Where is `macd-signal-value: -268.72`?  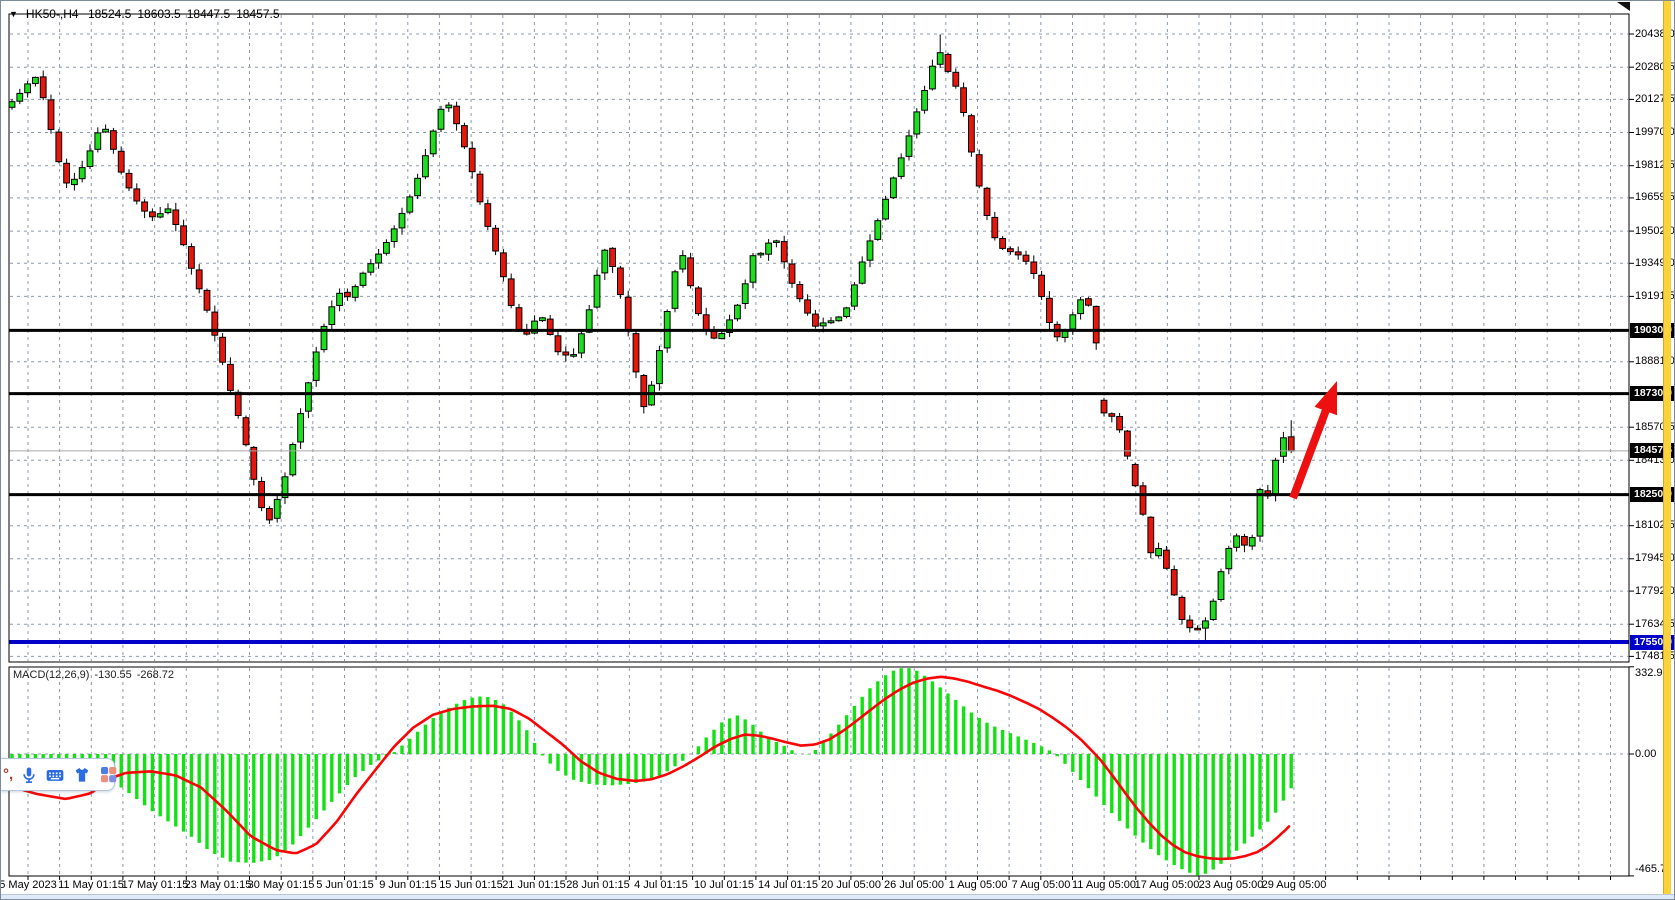 macd-signal-value: -268.72 is located at coordinates (155, 675).